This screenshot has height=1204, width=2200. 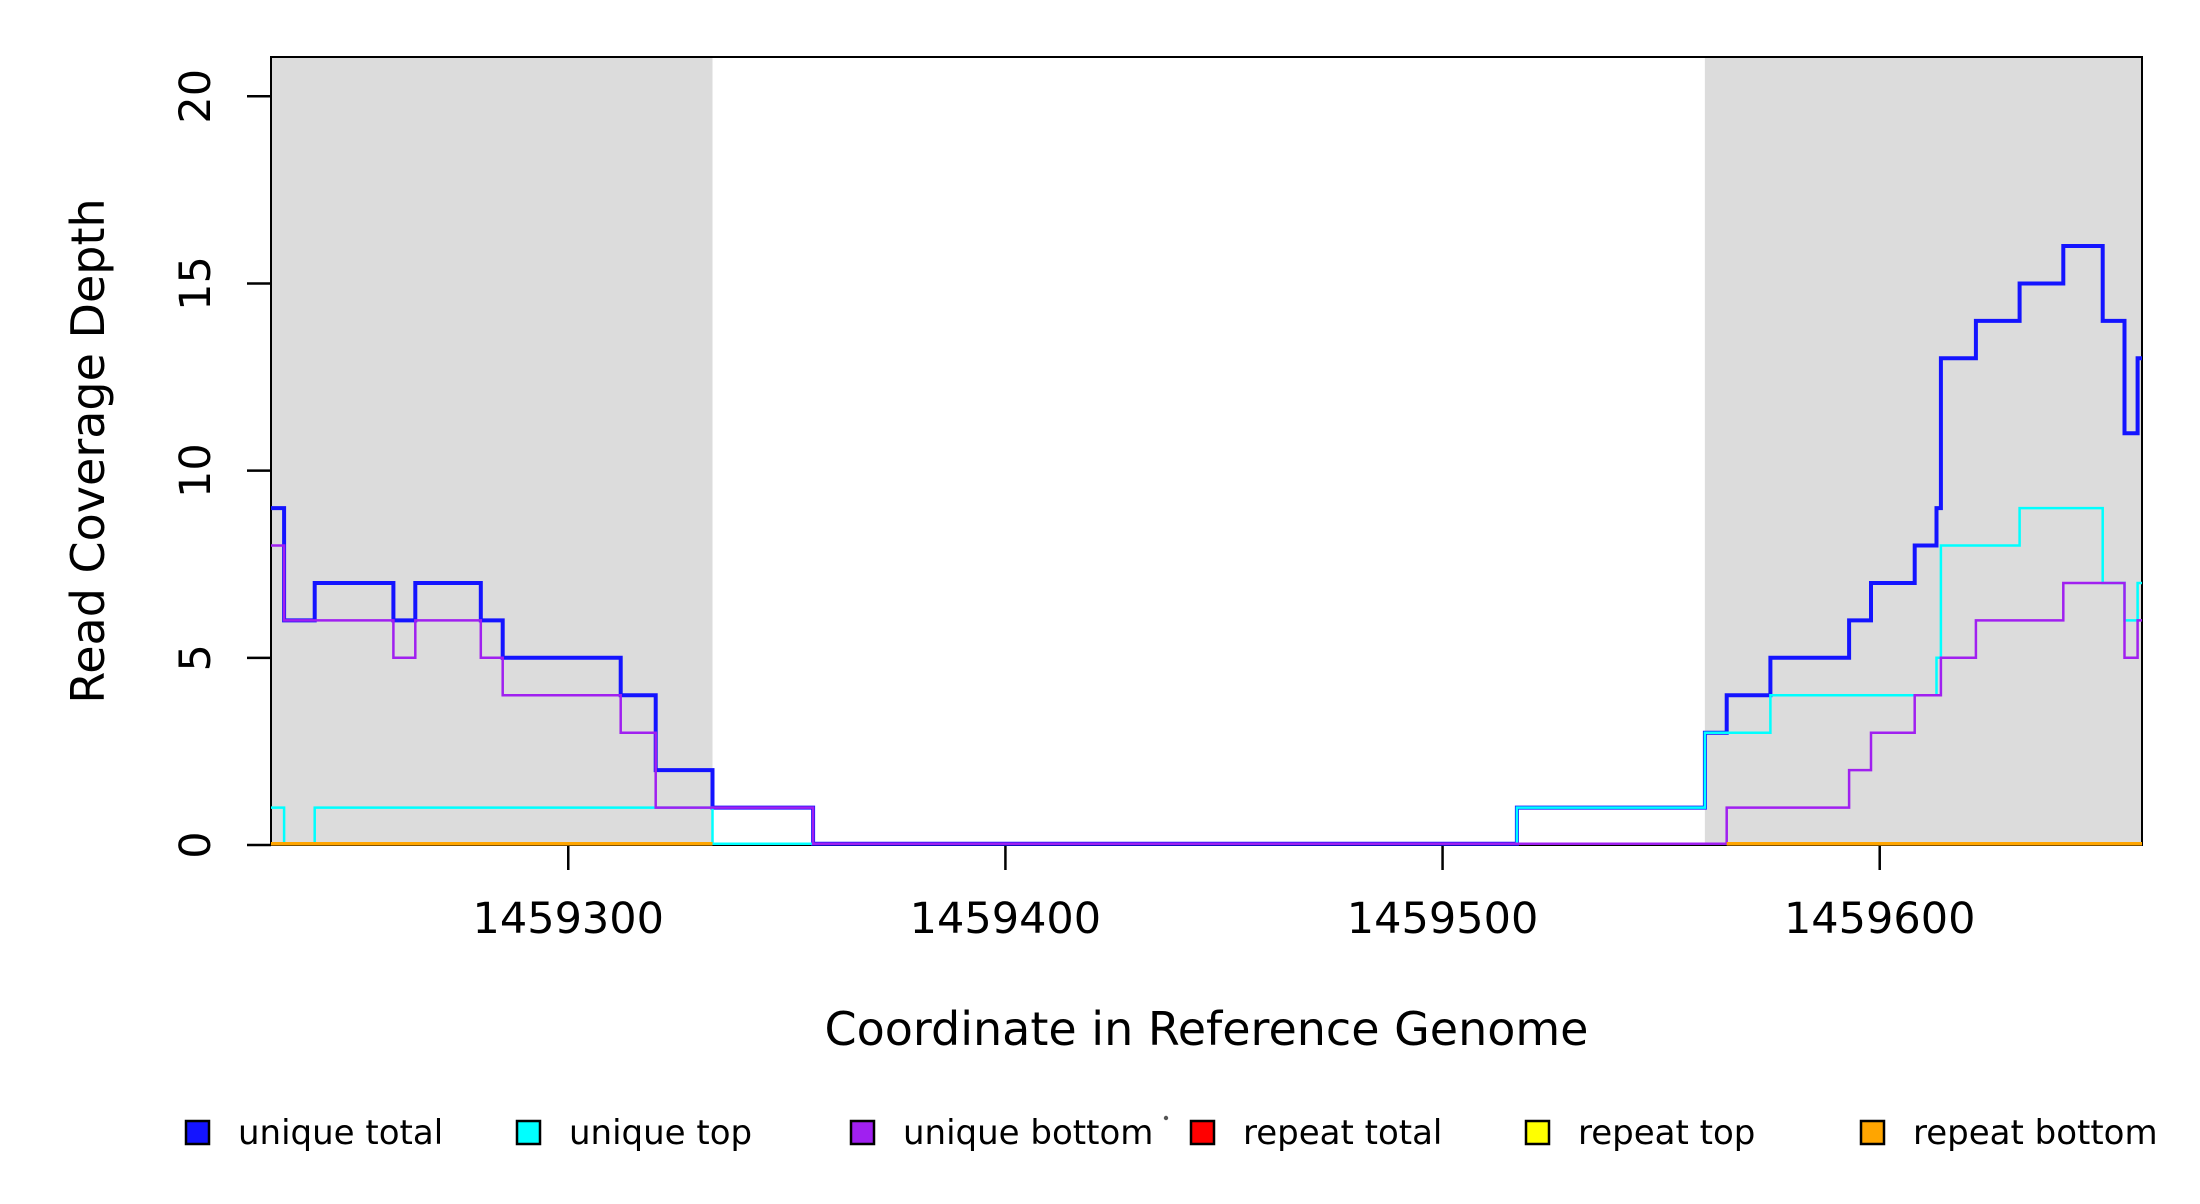 What do you see at coordinates (340, 1133) in the screenshot?
I see `legend-label-unique-total: unique total` at bounding box center [340, 1133].